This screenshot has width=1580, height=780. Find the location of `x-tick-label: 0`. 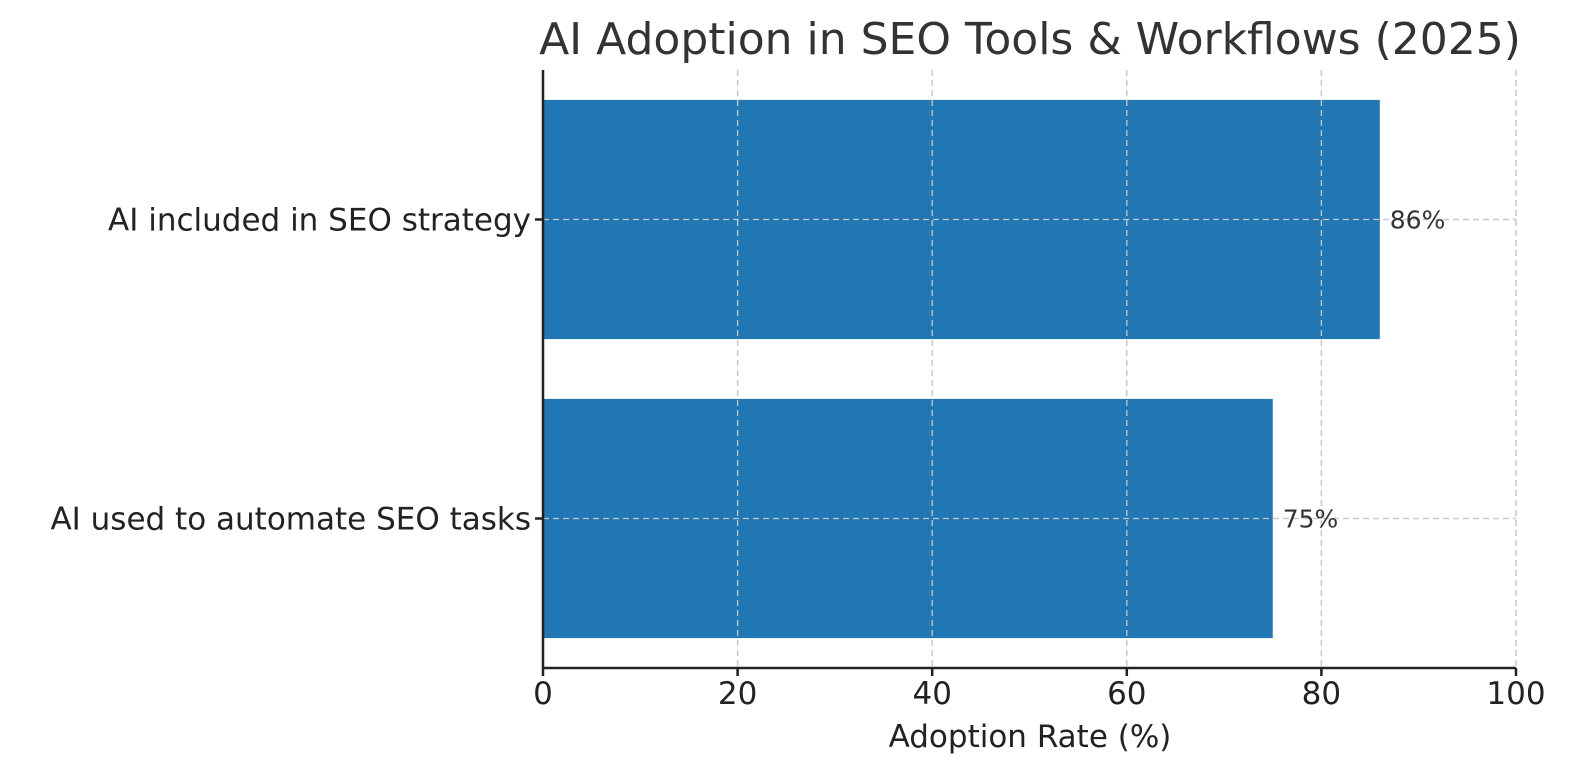

x-tick-label: 0 is located at coordinates (543, 694).